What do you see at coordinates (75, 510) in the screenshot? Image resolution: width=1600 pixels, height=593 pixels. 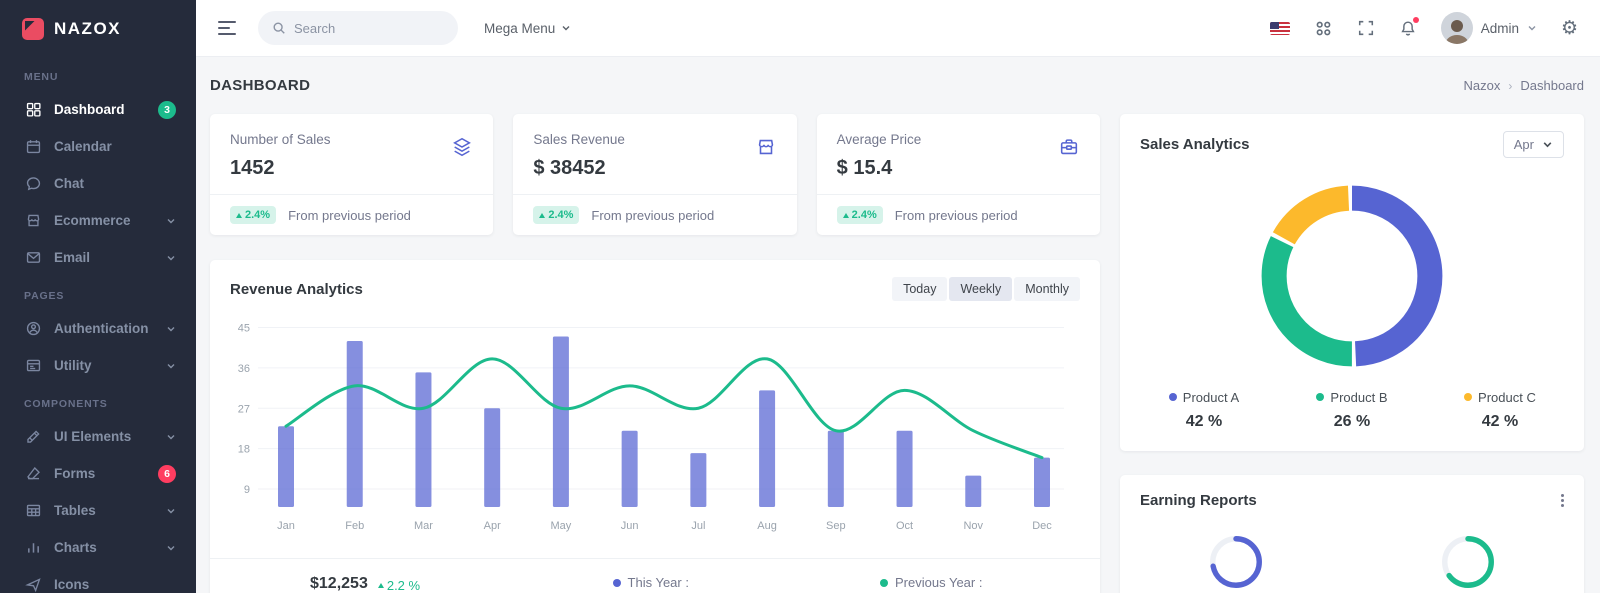 I see `sidebar-item-label: Tables` at bounding box center [75, 510].